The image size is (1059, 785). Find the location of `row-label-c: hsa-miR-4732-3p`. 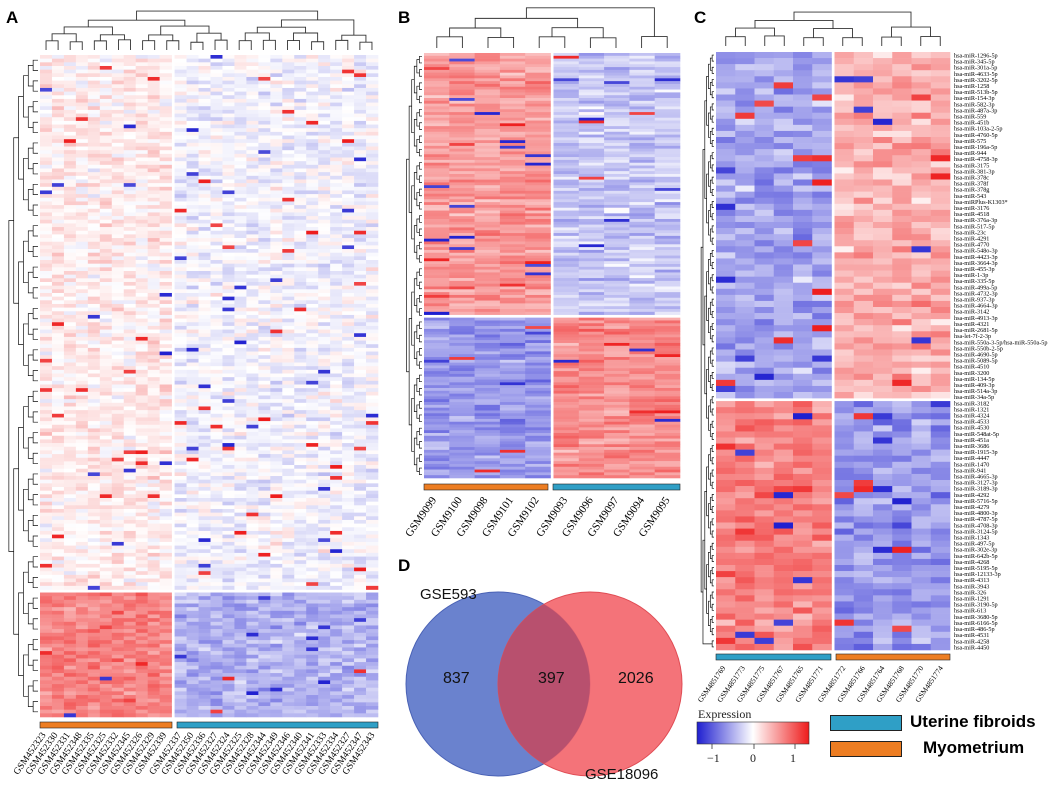

row-label-c: hsa-miR-4732-3p is located at coordinates (976, 293).